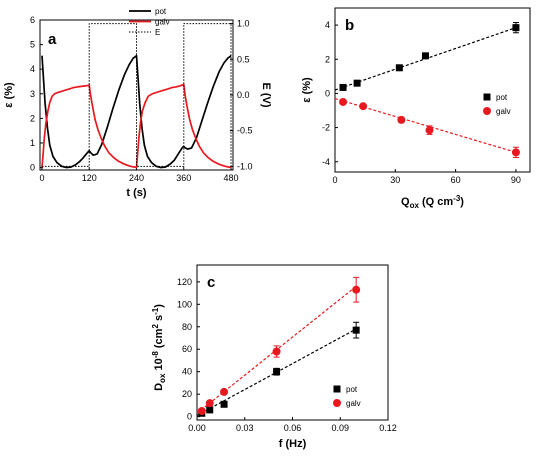 The image size is (550, 464). What do you see at coordinates (184, 304) in the screenshot?
I see `y-tick-label: 100` at bounding box center [184, 304].